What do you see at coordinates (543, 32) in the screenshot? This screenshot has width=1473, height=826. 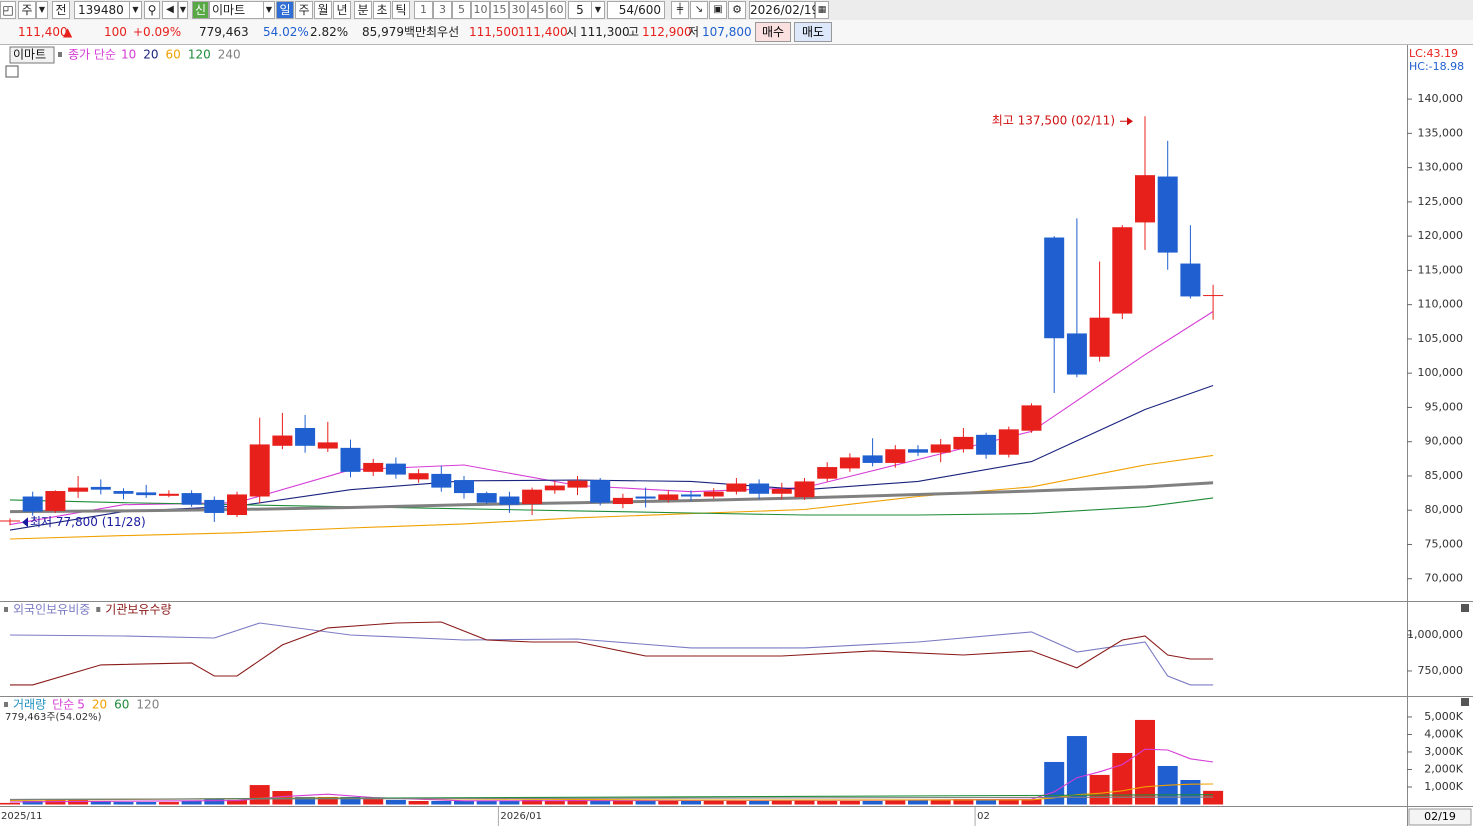 I see `bid: 111,400` at bounding box center [543, 32].